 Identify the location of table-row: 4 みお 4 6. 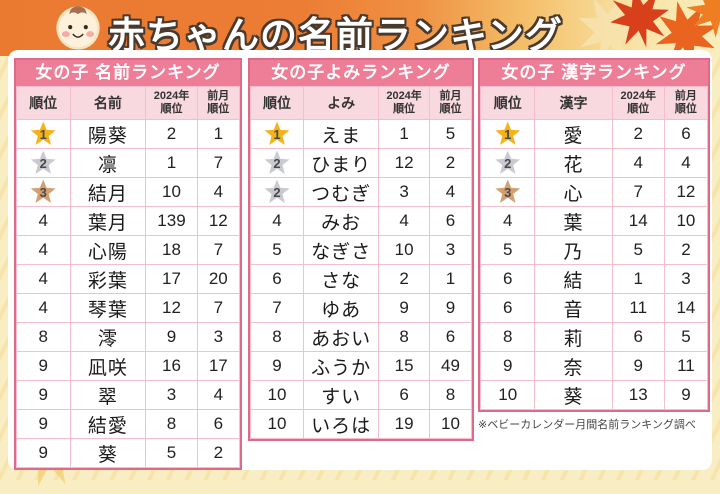
(361, 221).